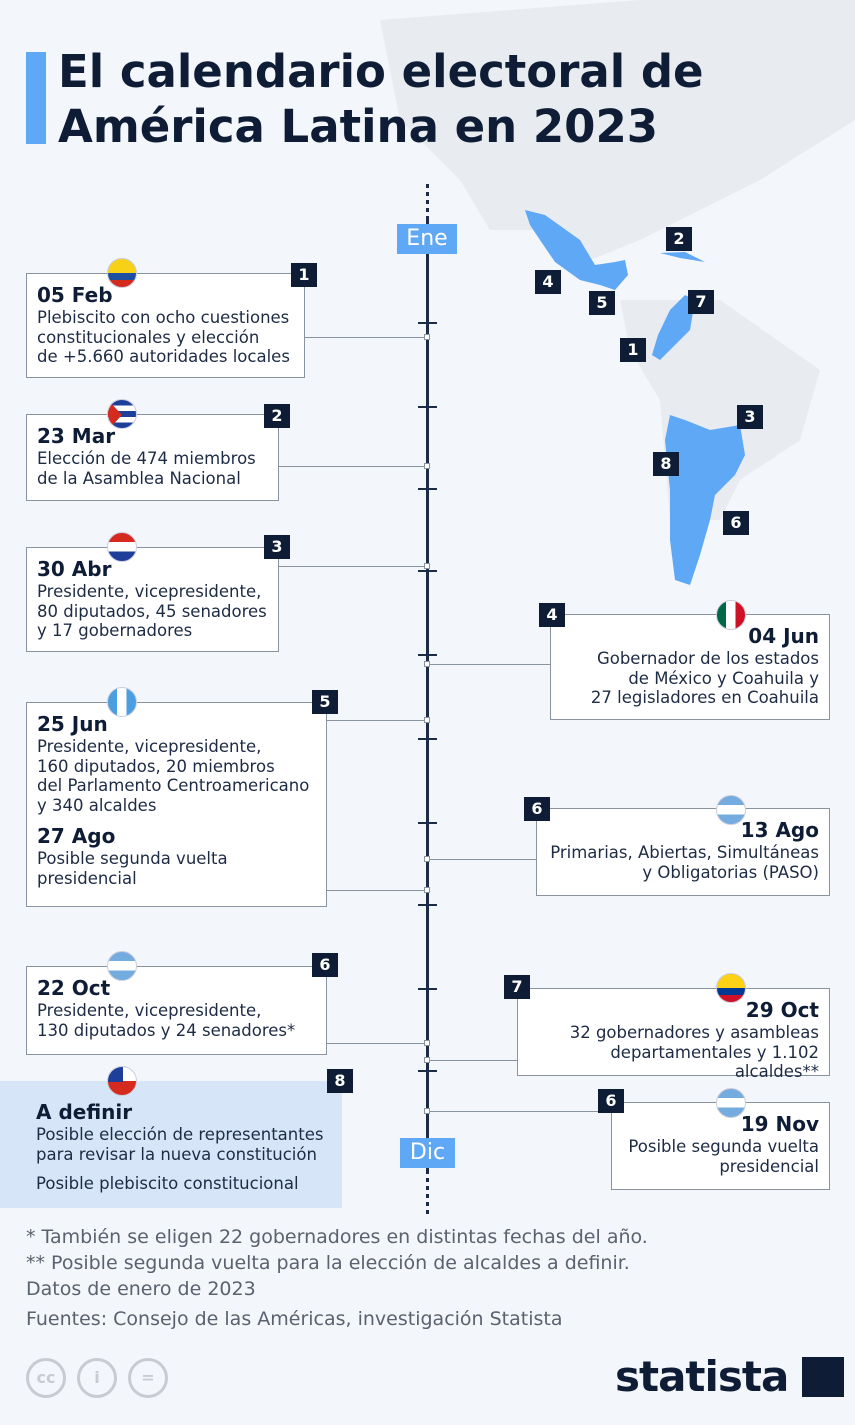 This screenshot has height=1425, width=855. I want to click on event-date: 13 Ago, so click(779, 830).